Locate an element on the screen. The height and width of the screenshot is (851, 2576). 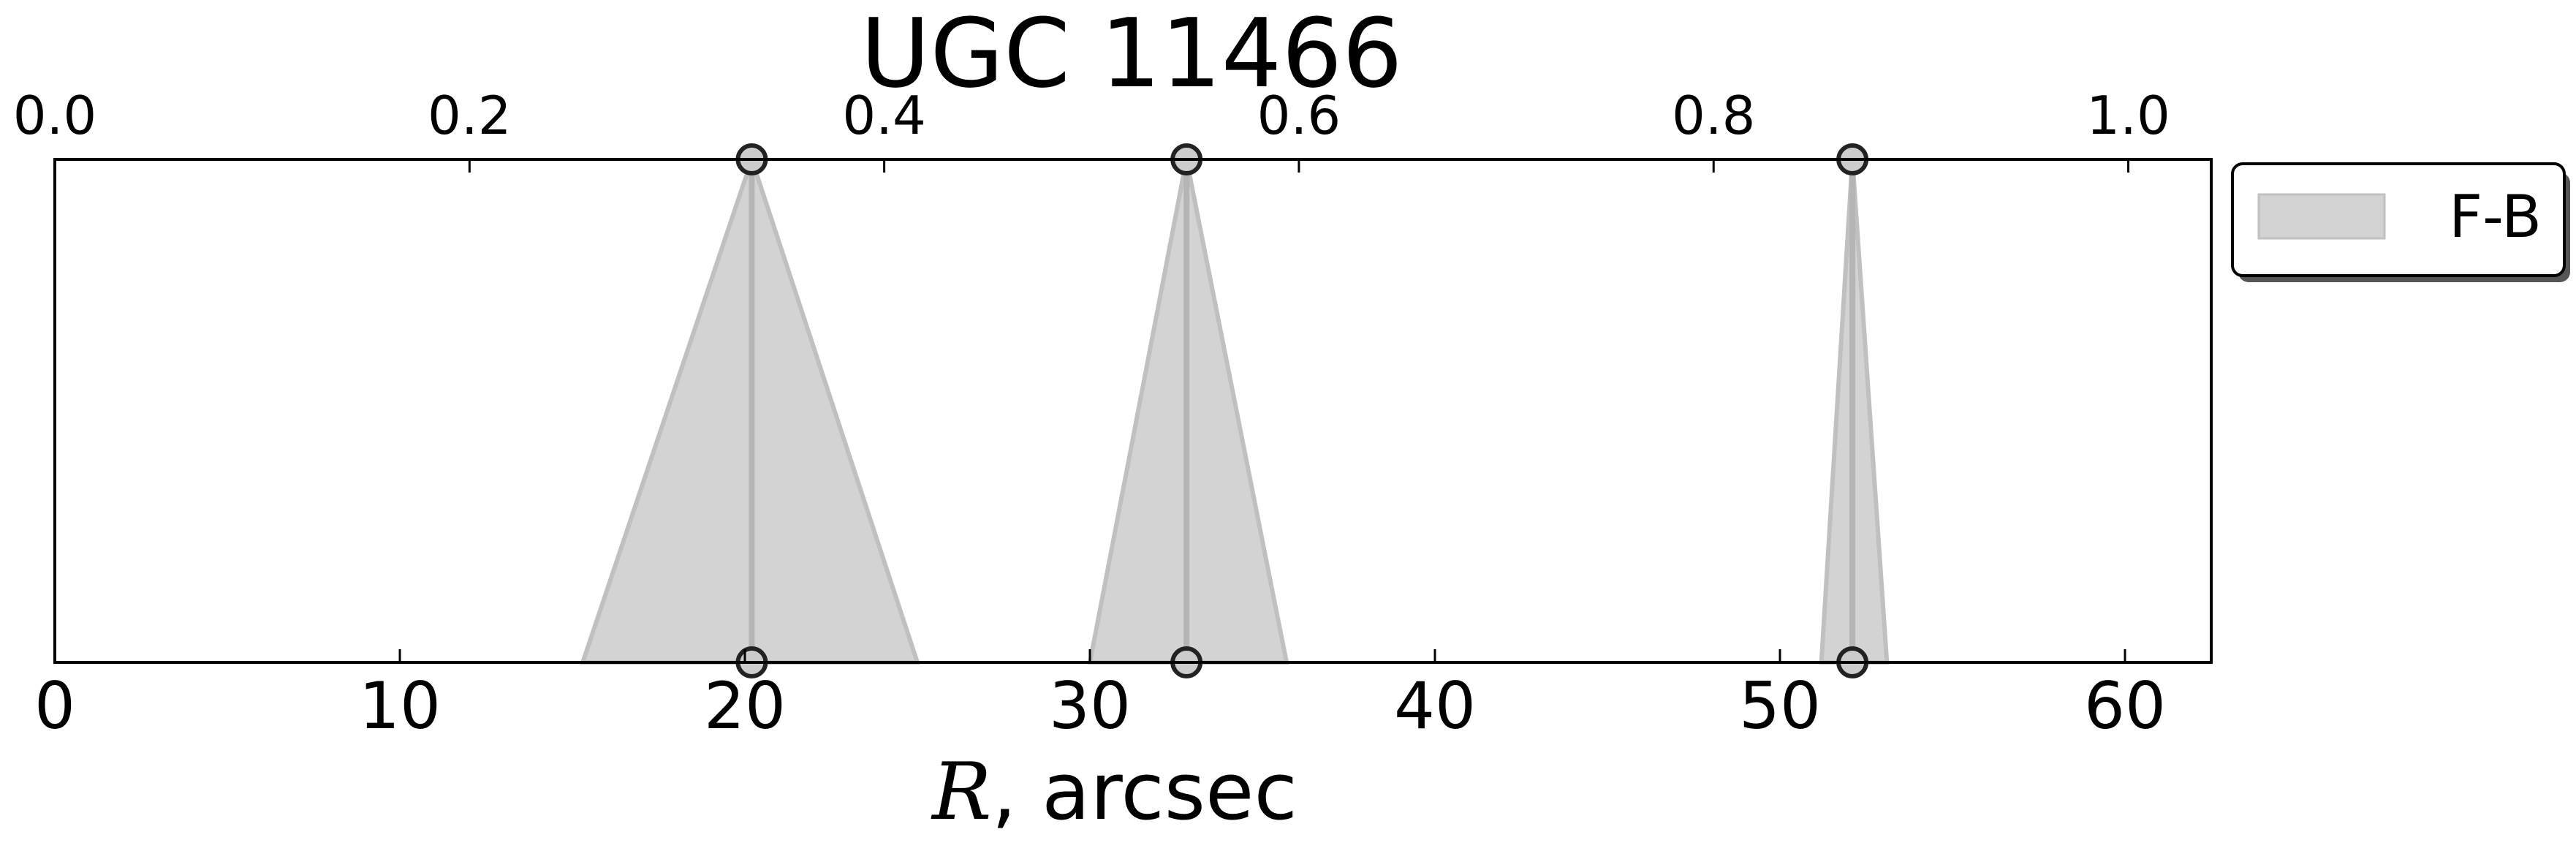
top-axis-tick-labels: 0.0 0.2 0.4 0.6 0.8 1.0 is located at coordinates (1091, 115).